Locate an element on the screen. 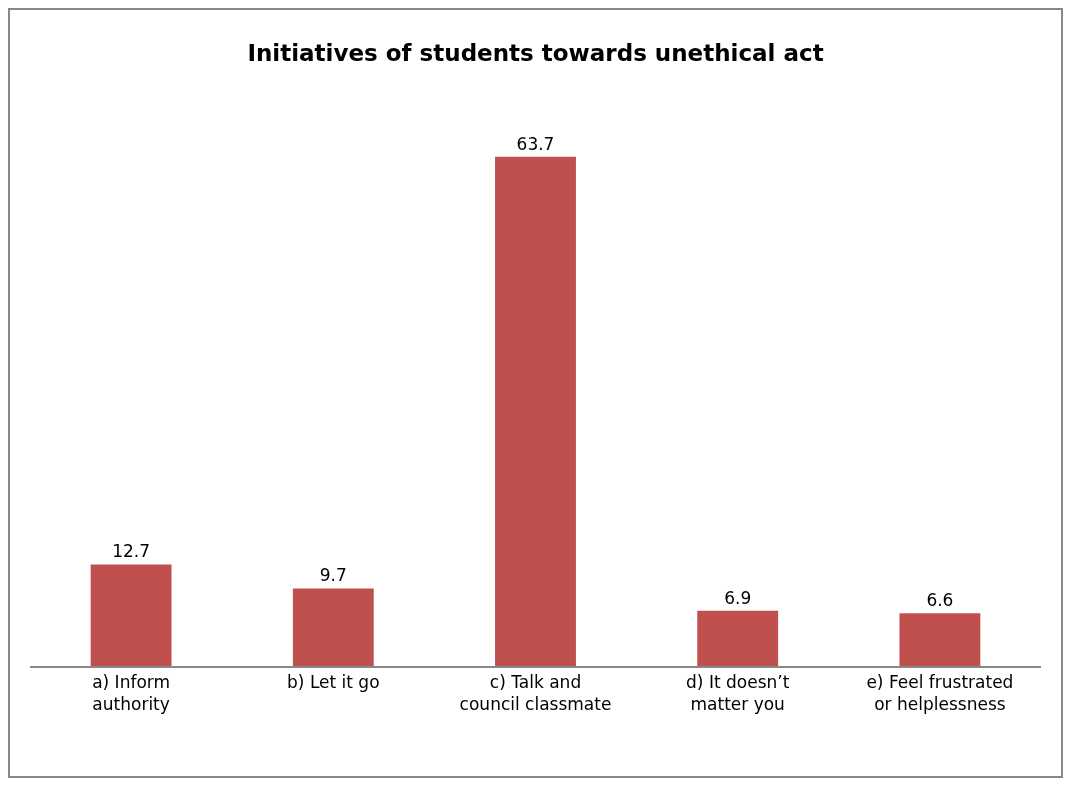 This screenshot has width=1073, height=787. data-label: 6.9 is located at coordinates (738, 597).